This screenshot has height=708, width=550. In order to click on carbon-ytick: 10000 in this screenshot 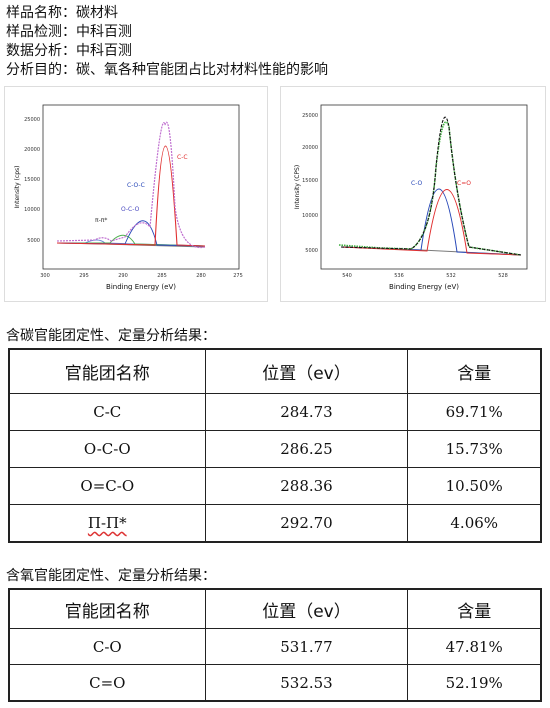, I will do `click(32, 210)`.